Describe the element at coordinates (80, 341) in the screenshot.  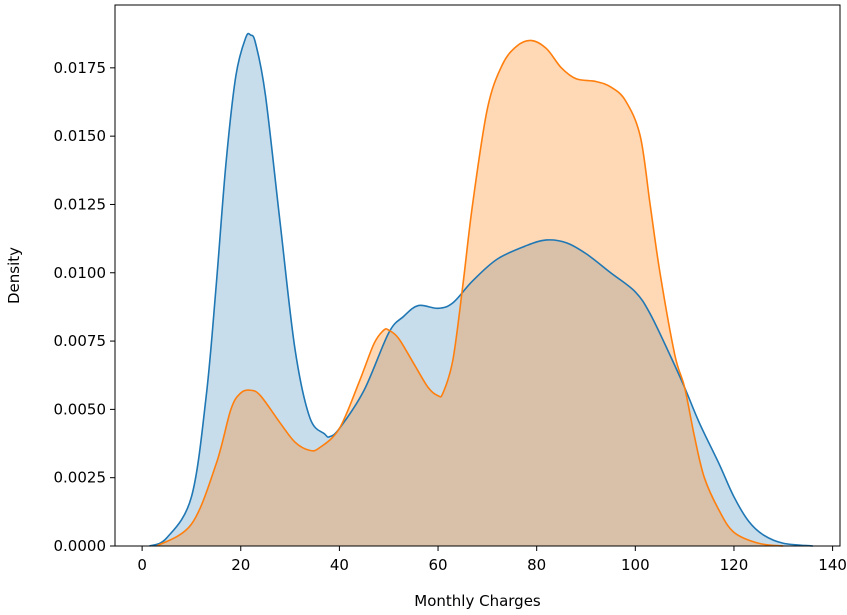
I see `y-tick-label: 0.0075` at that location.